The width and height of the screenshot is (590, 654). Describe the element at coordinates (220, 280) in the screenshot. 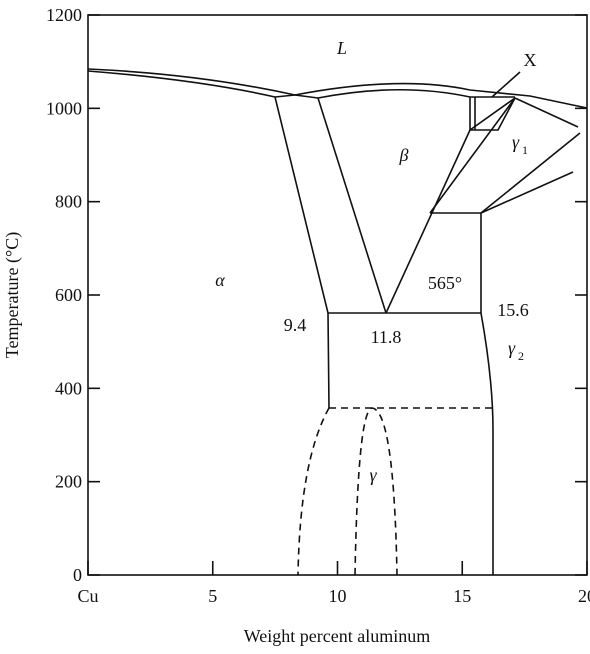

I see `alpha-label: α` at that location.